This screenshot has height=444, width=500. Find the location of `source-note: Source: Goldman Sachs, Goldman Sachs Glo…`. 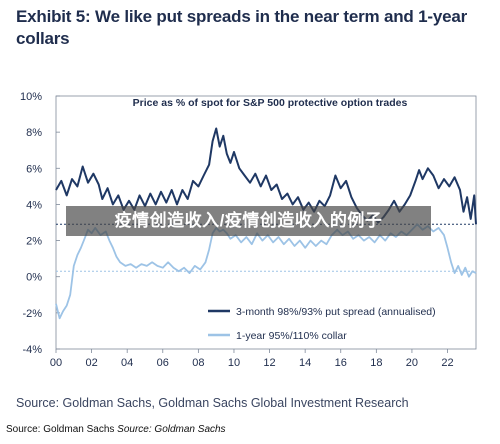

source-note: Source: Goldman Sachs, Goldman Sachs Glo… is located at coordinates (212, 403).